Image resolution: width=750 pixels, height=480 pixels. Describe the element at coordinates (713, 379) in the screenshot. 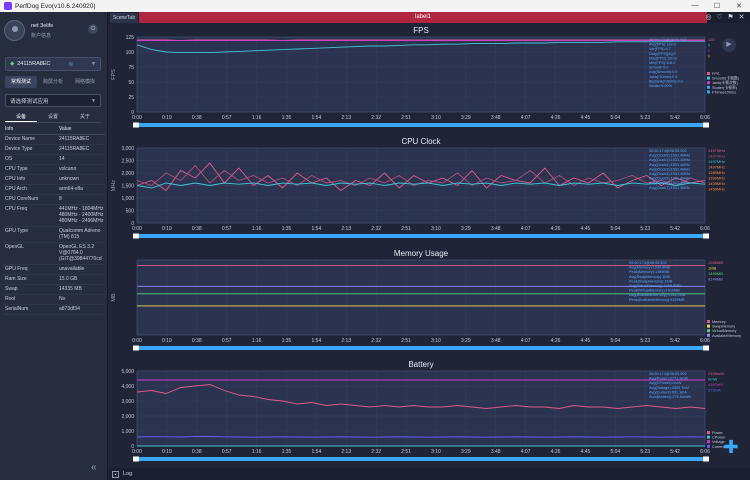

I see `legend-value: 0mW` at that location.